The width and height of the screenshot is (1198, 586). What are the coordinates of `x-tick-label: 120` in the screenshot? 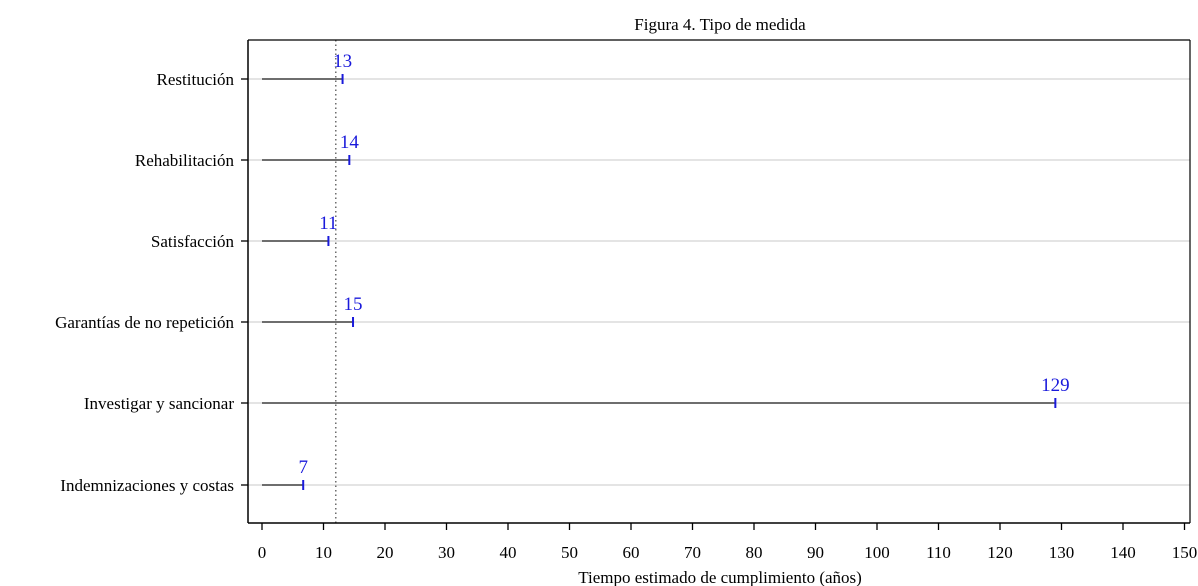 It's located at (1000, 552).